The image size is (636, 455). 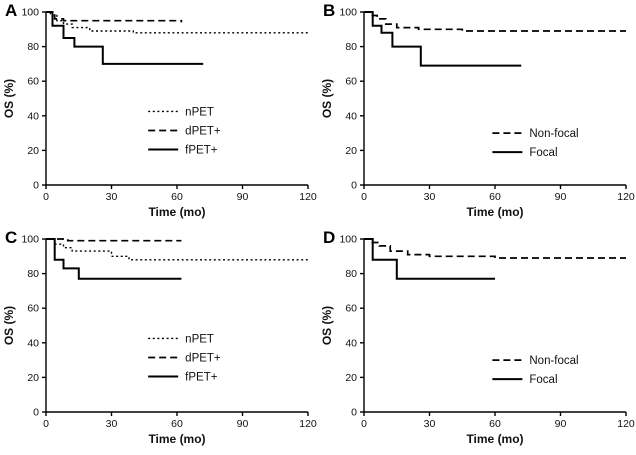 What do you see at coordinates (11, 237) in the screenshot?
I see `panel-letter-c: C` at bounding box center [11, 237].